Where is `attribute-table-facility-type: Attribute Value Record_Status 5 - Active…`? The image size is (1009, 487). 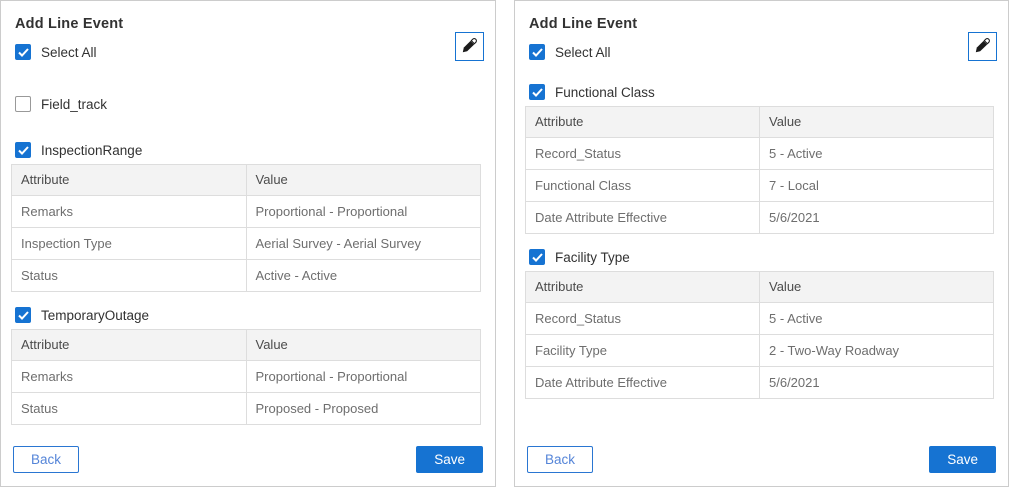
attribute-table-facility-type: Attribute Value Record_Status 5 - Active… is located at coordinates (759, 335).